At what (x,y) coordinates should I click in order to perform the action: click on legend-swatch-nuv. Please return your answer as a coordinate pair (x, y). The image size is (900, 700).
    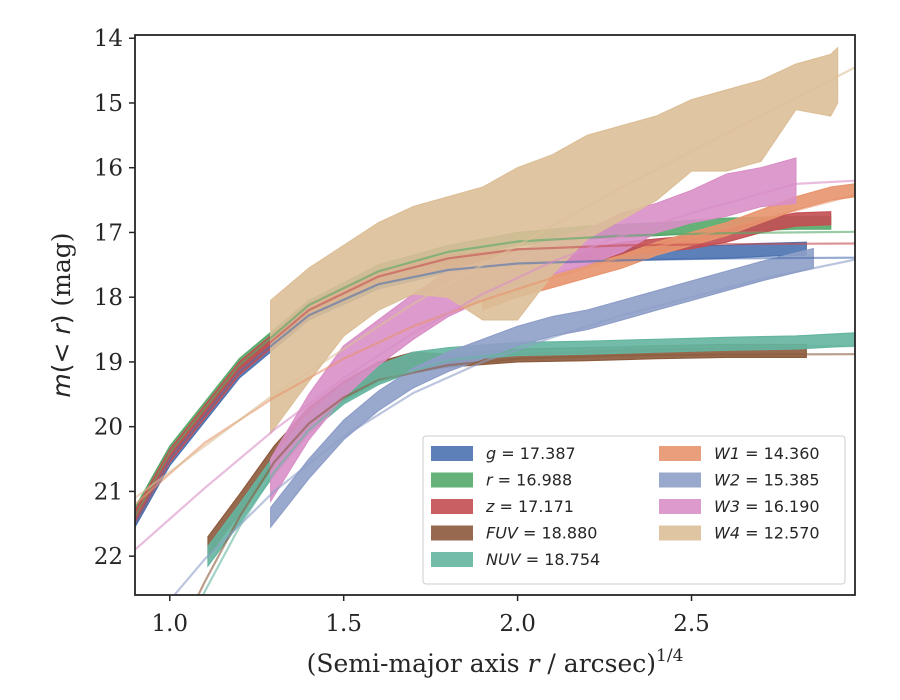
    Looking at the image, I should click on (452, 559).